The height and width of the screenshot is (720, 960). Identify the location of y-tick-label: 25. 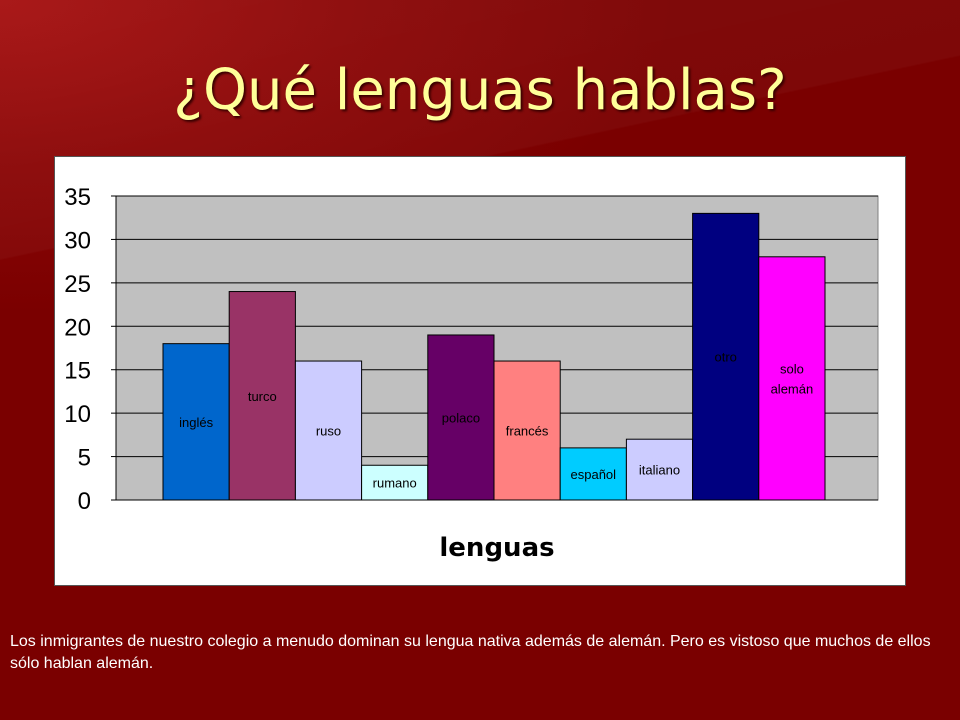
(77, 284).